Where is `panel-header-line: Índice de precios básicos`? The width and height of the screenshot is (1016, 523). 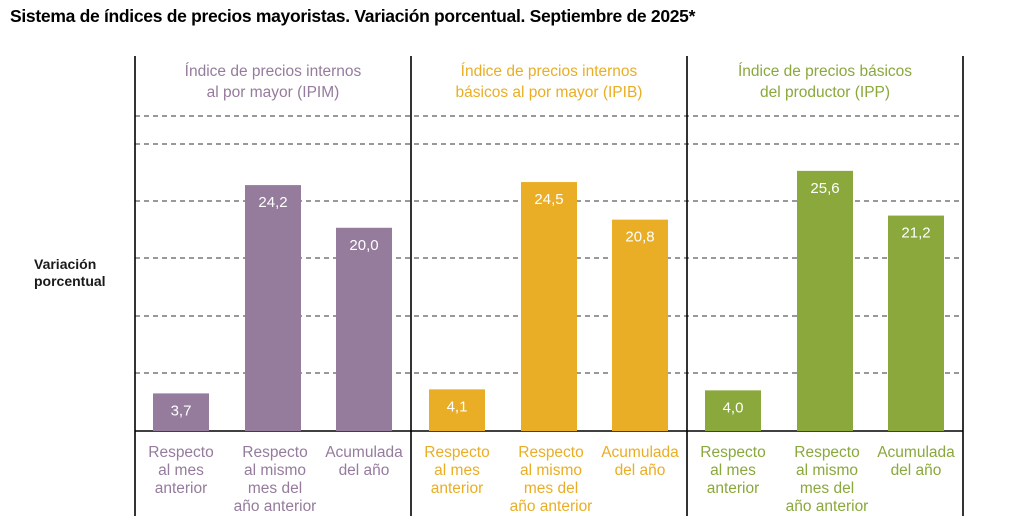 panel-header-line: Índice de precios básicos is located at coordinates (825, 71).